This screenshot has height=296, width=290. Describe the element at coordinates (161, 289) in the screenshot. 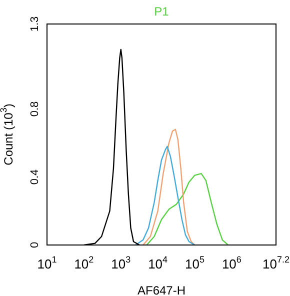

I see `x-axis-title: AF647-H` at that location.